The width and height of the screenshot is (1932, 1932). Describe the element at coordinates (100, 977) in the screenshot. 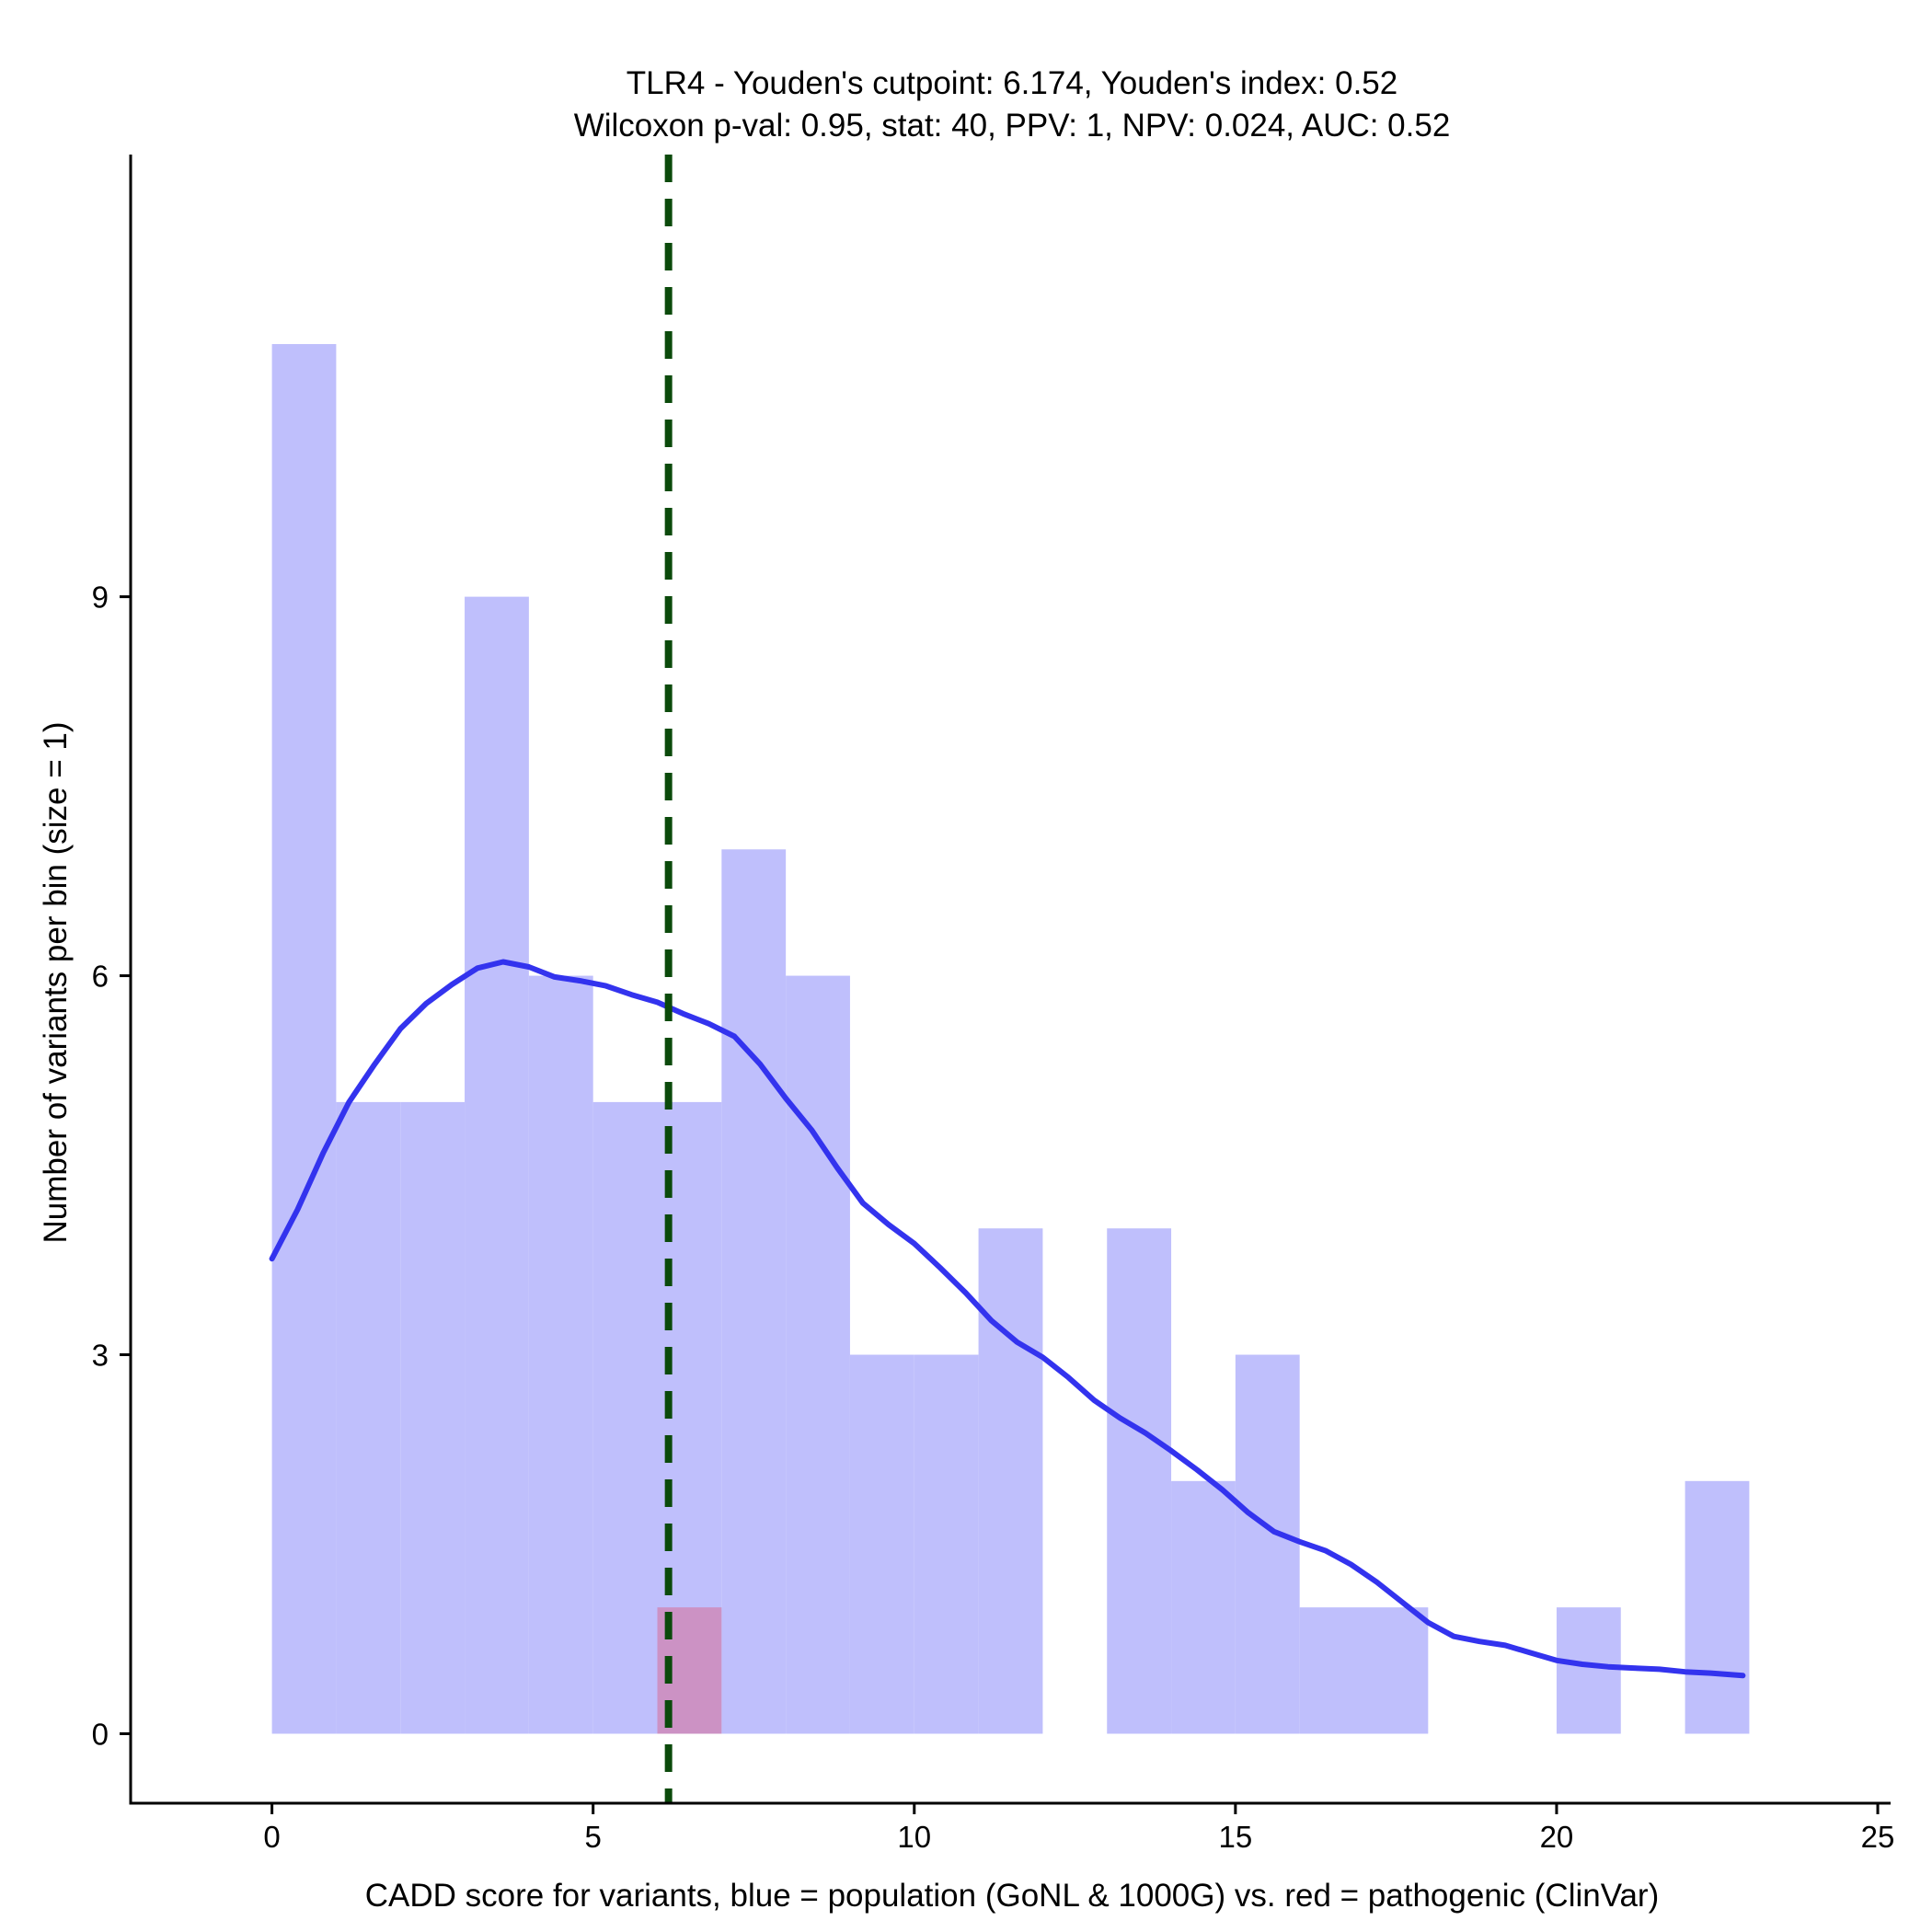

I see `y-tick-label-6: 6` at that location.